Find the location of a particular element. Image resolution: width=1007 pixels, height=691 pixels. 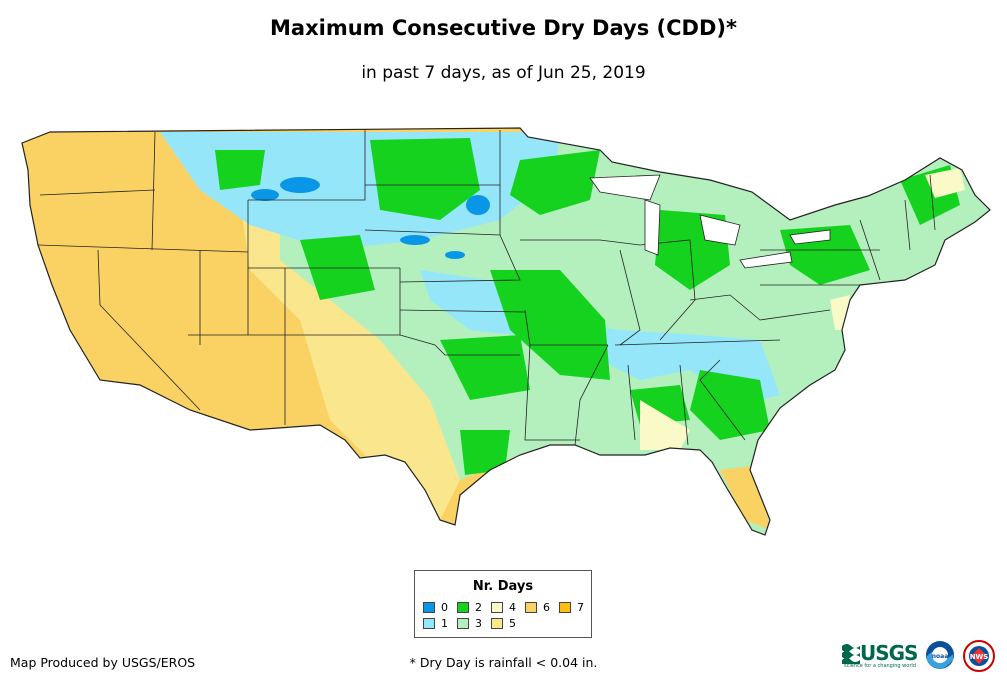

dry-day-footnote: * Dry Day is rainfall < 0.04 in. is located at coordinates (503, 662).